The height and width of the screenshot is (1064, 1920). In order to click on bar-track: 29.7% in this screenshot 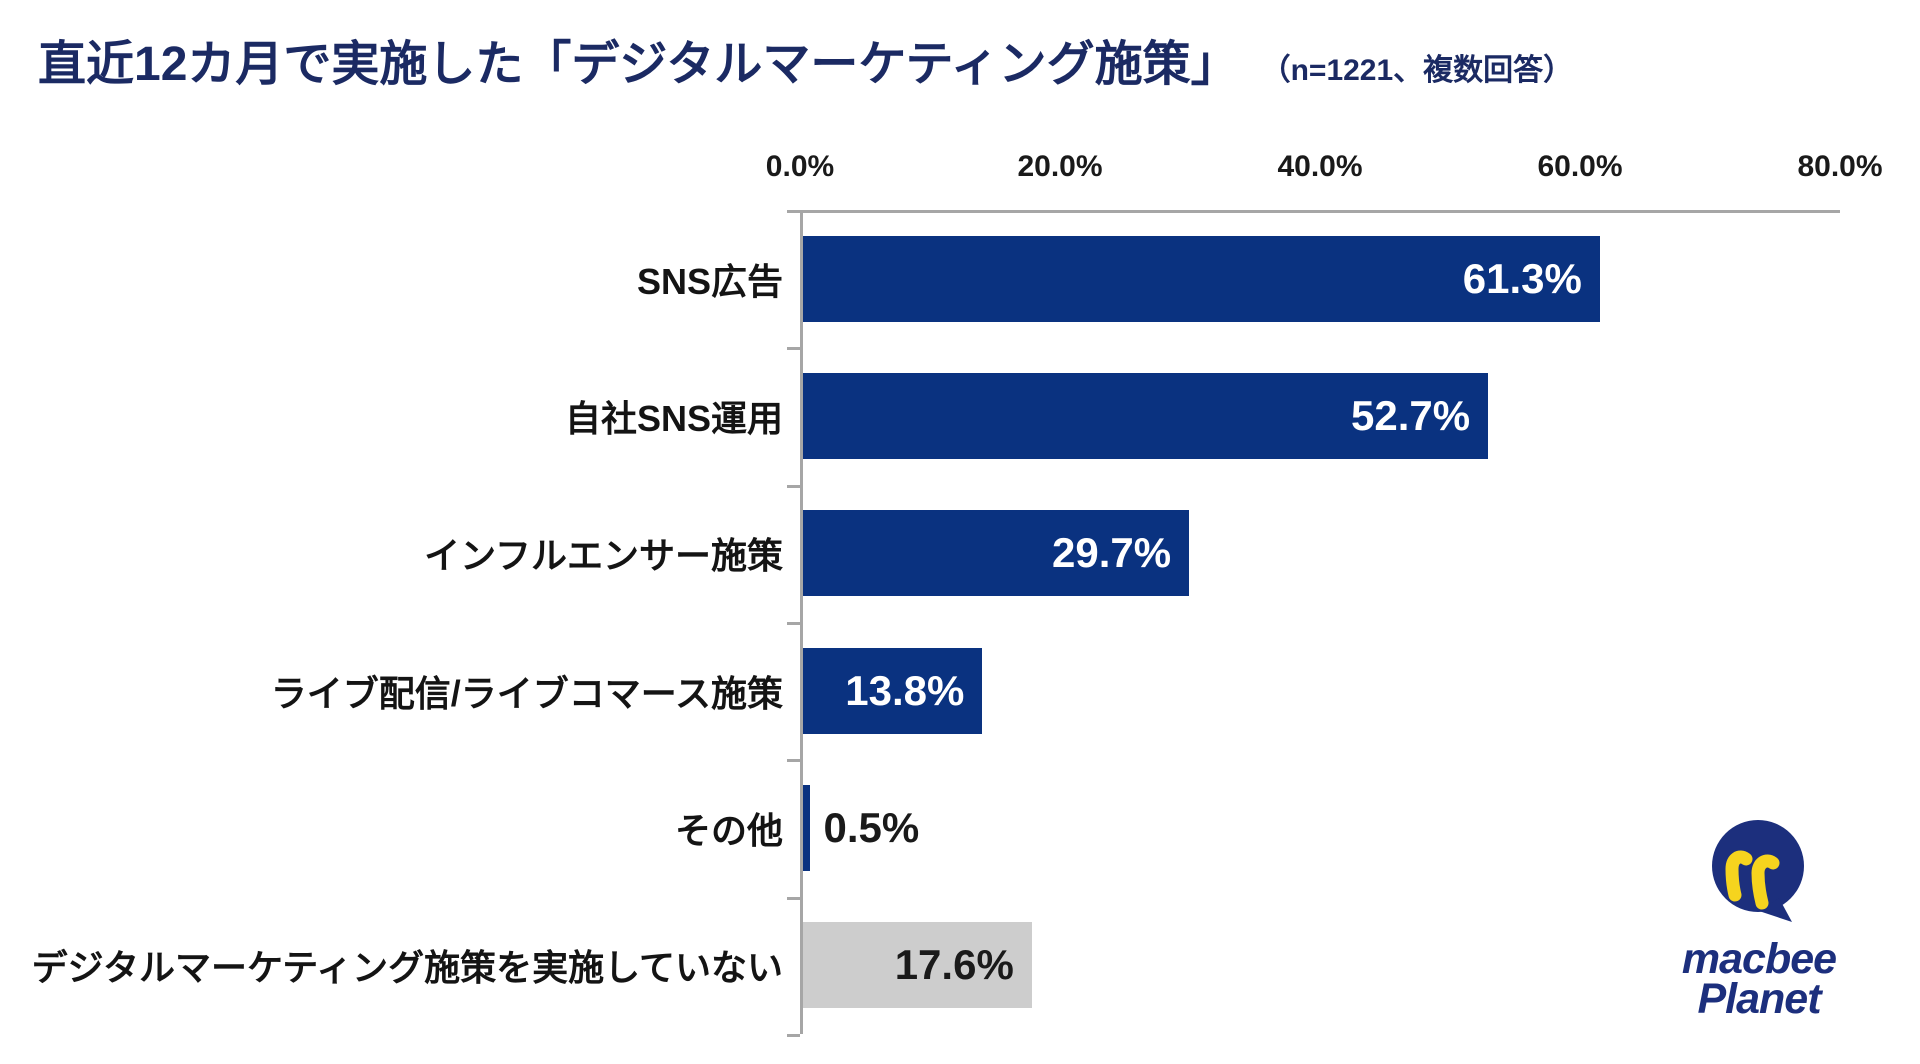, I will do `click(1320, 553)`.